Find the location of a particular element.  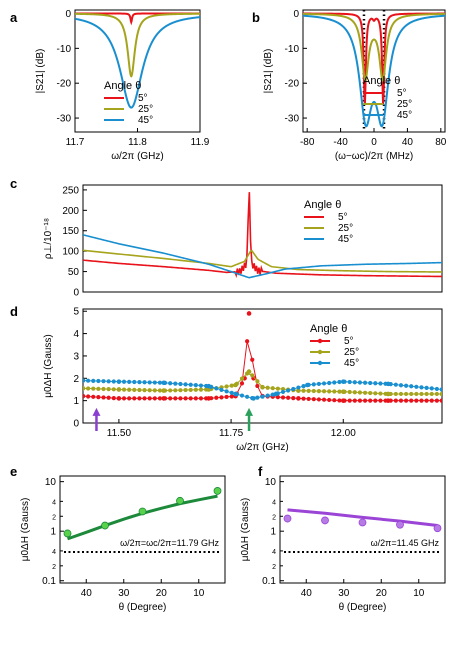

y-tick-label: 10 is located at coordinates (271, 482).